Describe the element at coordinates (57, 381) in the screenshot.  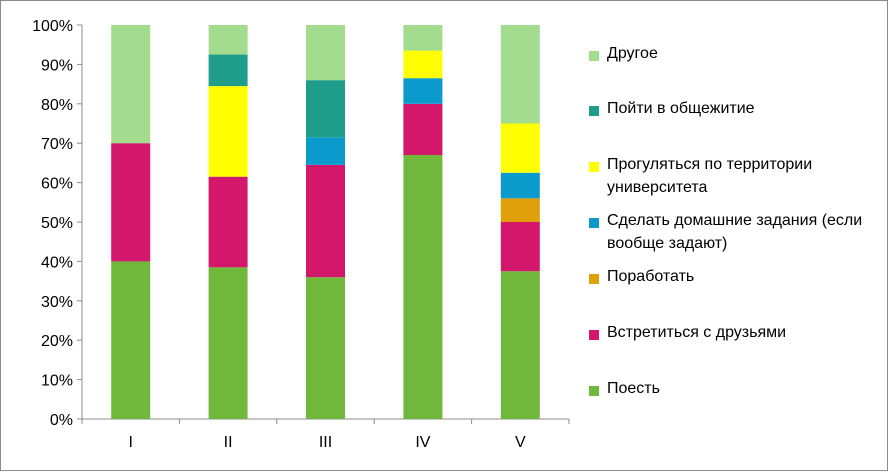
I see `y-tick-label: 10%` at that location.